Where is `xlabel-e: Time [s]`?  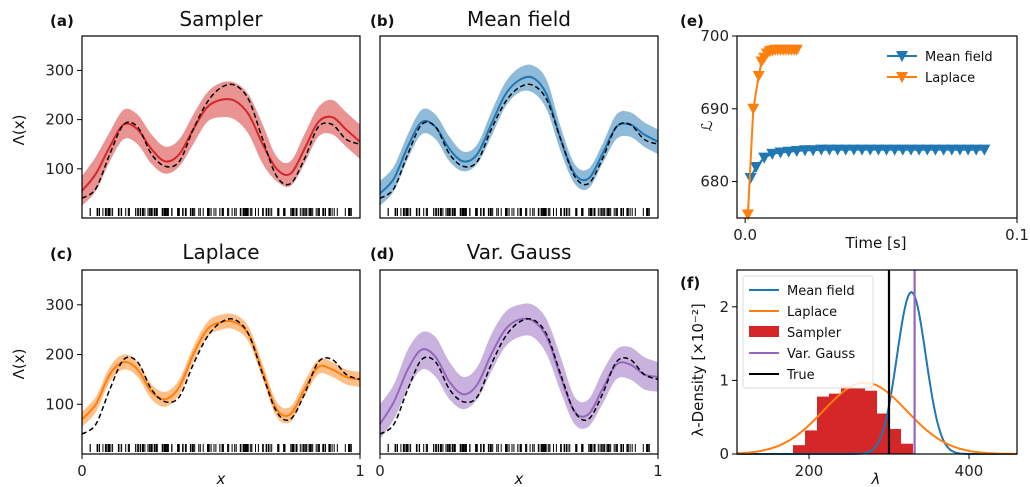 xlabel-e: Time [s] is located at coordinates (876, 243).